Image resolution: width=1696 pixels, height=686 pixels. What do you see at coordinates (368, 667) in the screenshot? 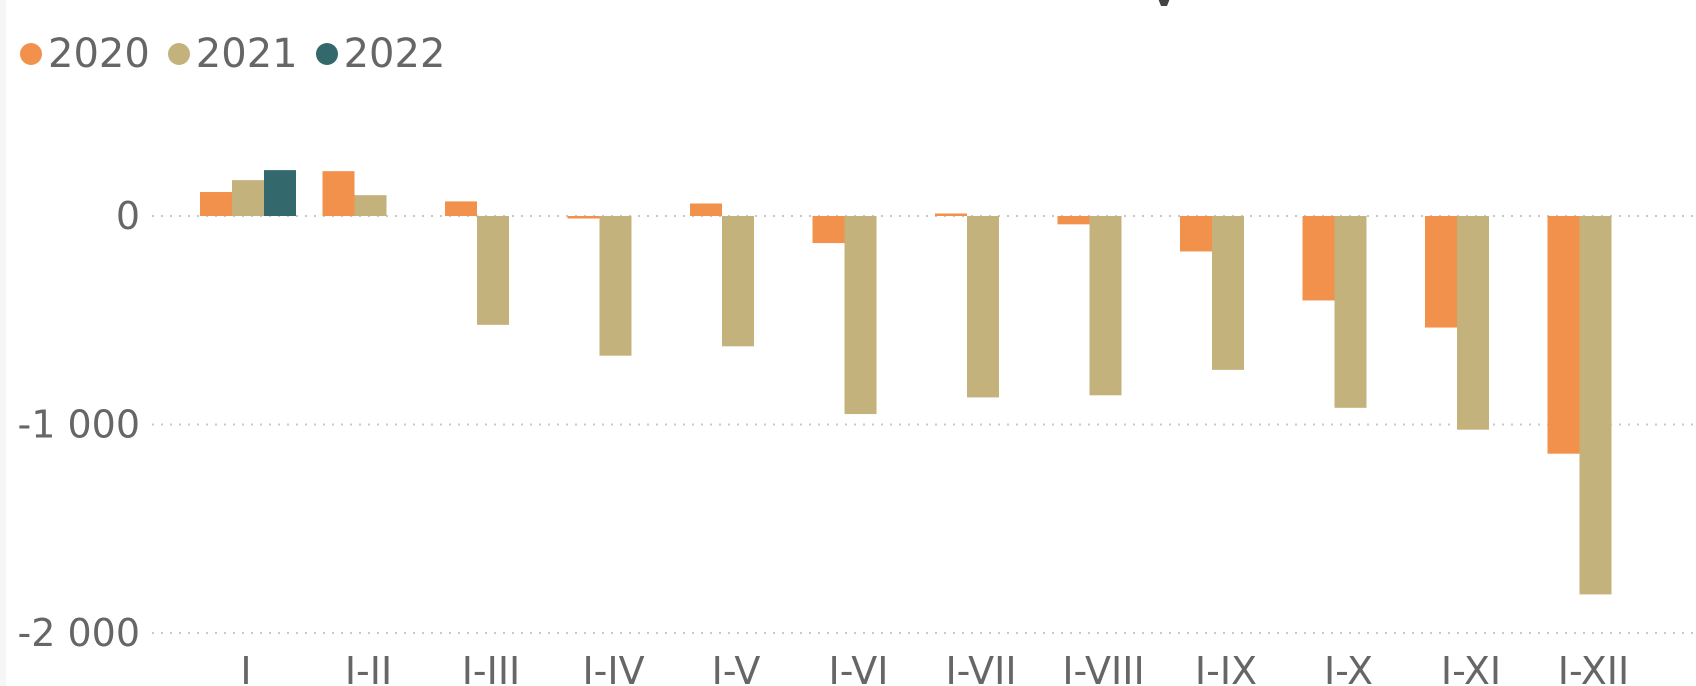
I see `x-tick-label: I-II` at bounding box center [368, 667].